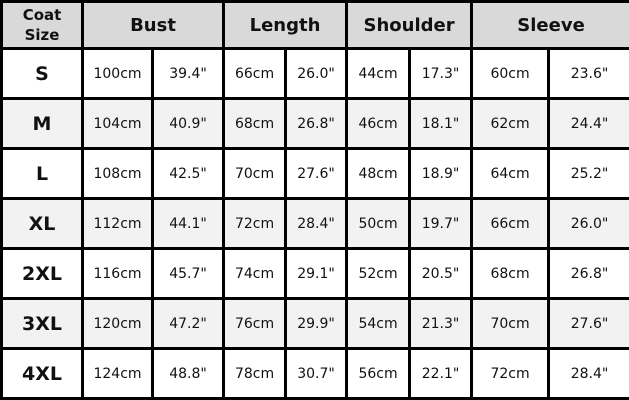 The image size is (629, 400). What do you see at coordinates (378, 73) in the screenshot?
I see `measurement-cell: 44cm` at bounding box center [378, 73].